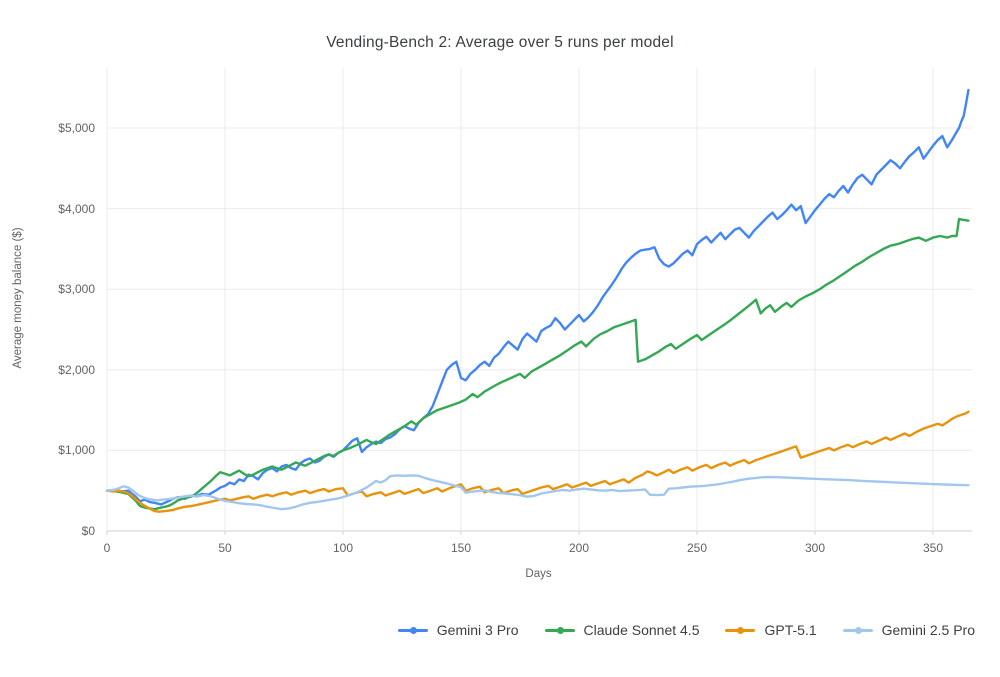 This screenshot has width=1000, height=677. Describe the element at coordinates (538, 574) in the screenshot. I see `x-axis-title: Days` at that location.